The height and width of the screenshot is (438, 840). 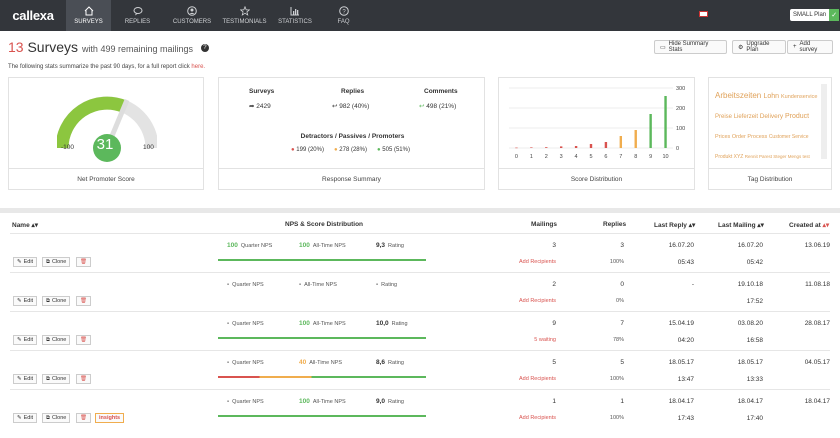 I want to click on tag-word: Lieferzeit, so click(x=746, y=117).